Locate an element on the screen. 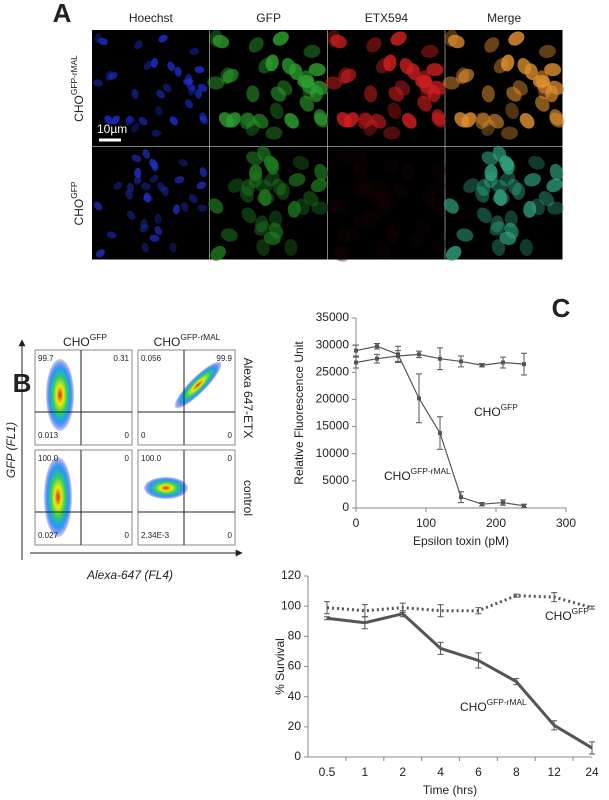 The image size is (609, 800). x-tick-label: 1 is located at coordinates (365, 772).